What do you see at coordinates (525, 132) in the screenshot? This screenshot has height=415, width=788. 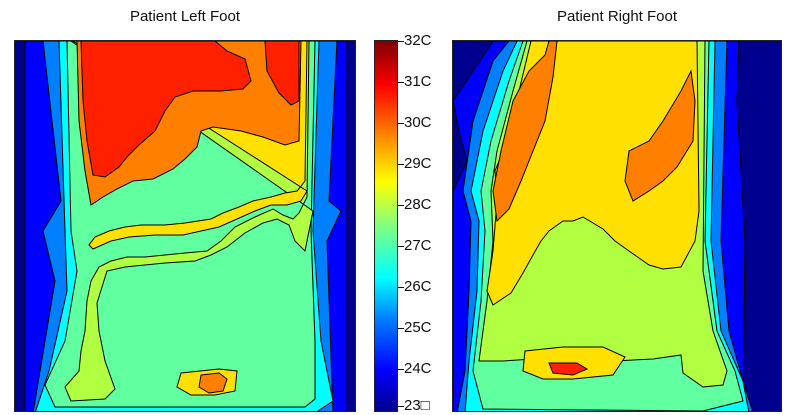 I see `contour-30a` at bounding box center [525, 132].